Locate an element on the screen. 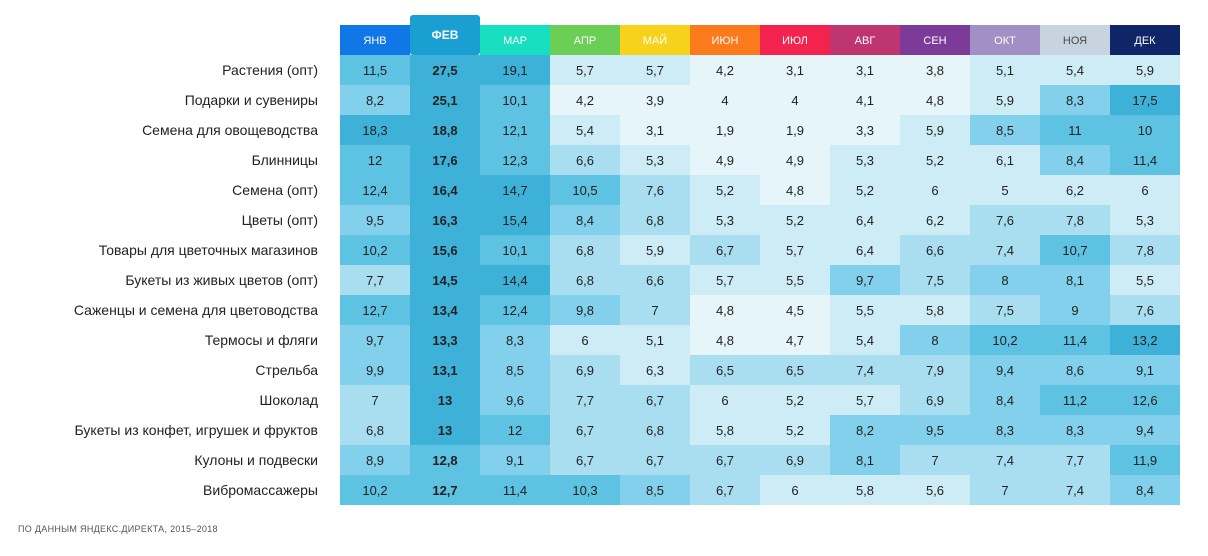  cell-value: 7,6 is located at coordinates (1145, 310).